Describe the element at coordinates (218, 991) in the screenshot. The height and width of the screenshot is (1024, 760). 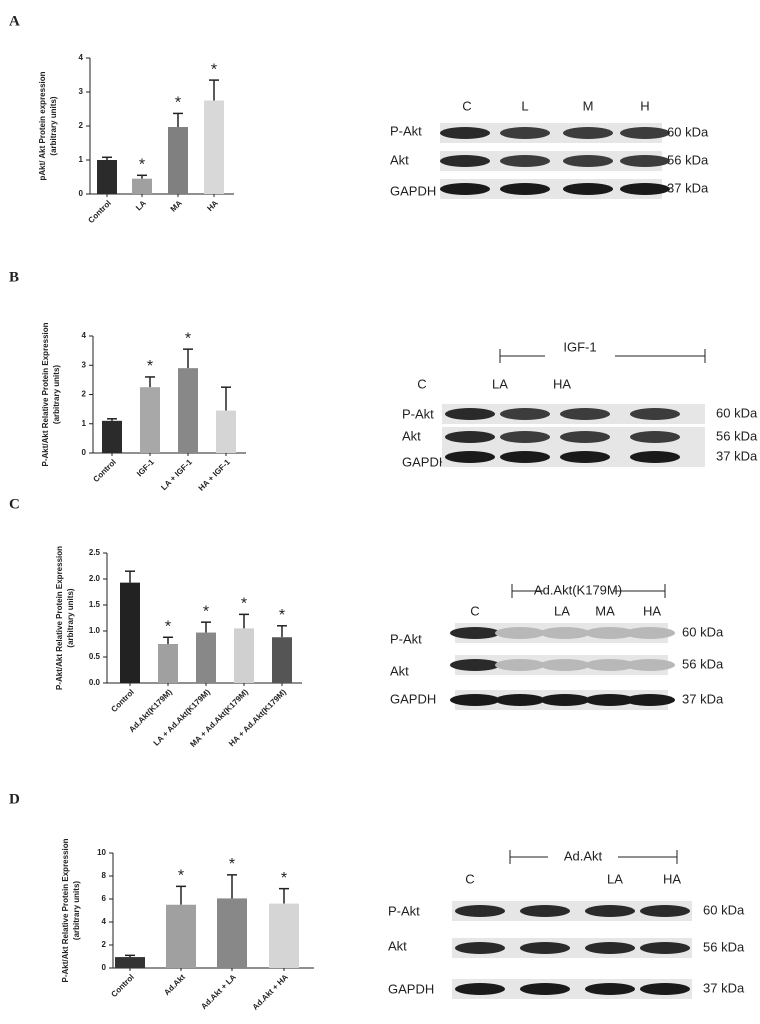
I see `x-tick-label: Ad.Akt + LA` at that location.